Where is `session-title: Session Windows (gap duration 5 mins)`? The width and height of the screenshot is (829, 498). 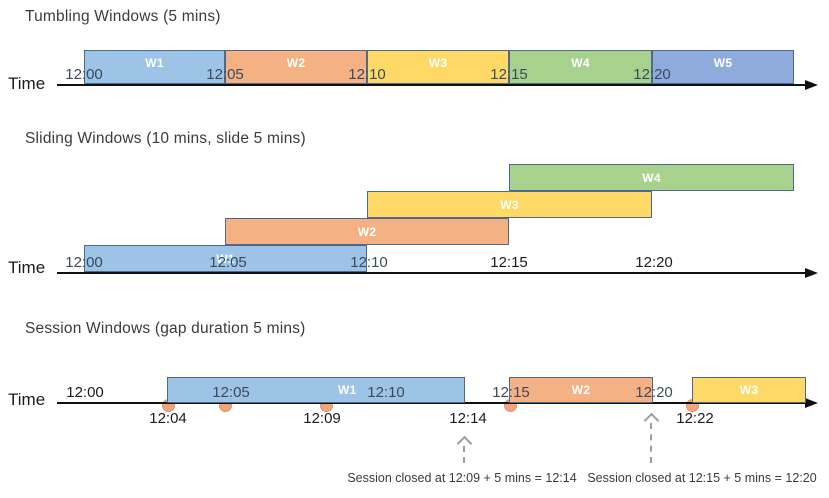 session-title: Session Windows (gap duration 5 mins) is located at coordinates (165, 328).